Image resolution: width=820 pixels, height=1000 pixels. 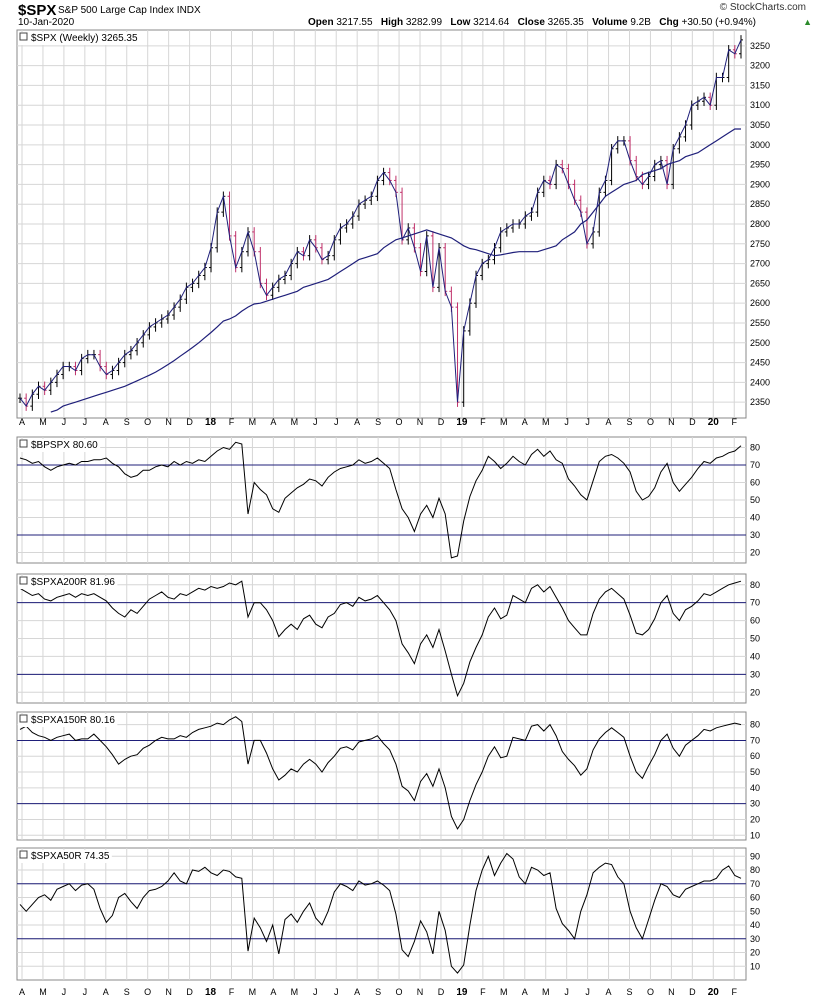 I want to click on x-year-label: 20, so click(x=714, y=422).